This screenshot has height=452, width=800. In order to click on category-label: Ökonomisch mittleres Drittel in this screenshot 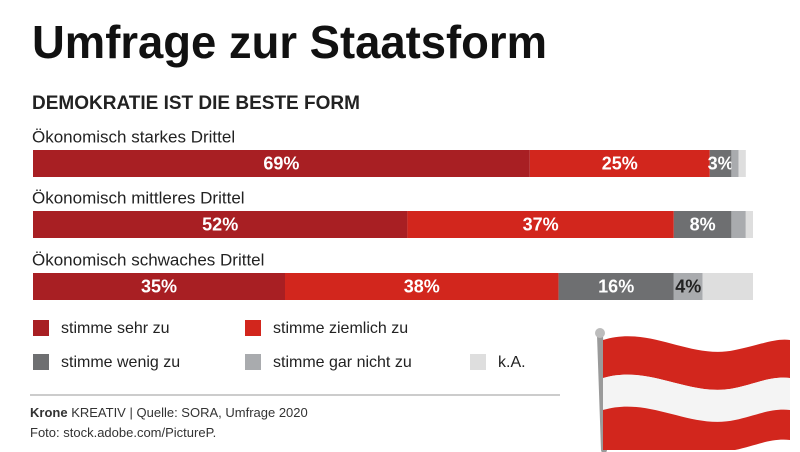, I will do `click(138, 197)`.